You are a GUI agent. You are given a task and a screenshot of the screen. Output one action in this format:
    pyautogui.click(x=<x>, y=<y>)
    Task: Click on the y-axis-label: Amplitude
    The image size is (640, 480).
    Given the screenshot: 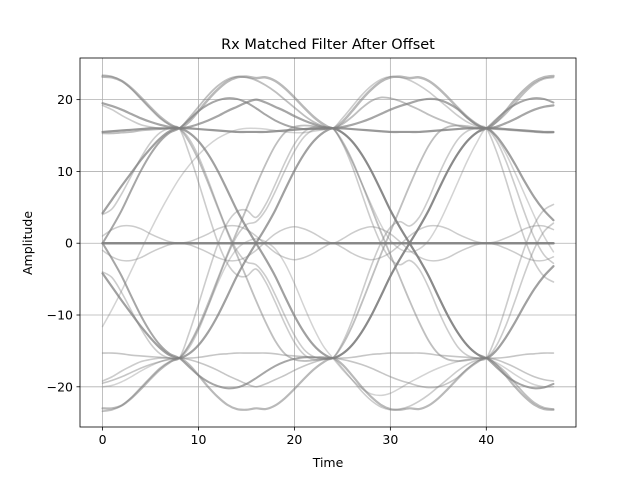 What is the action you would take?
    pyautogui.click(x=27, y=243)
    